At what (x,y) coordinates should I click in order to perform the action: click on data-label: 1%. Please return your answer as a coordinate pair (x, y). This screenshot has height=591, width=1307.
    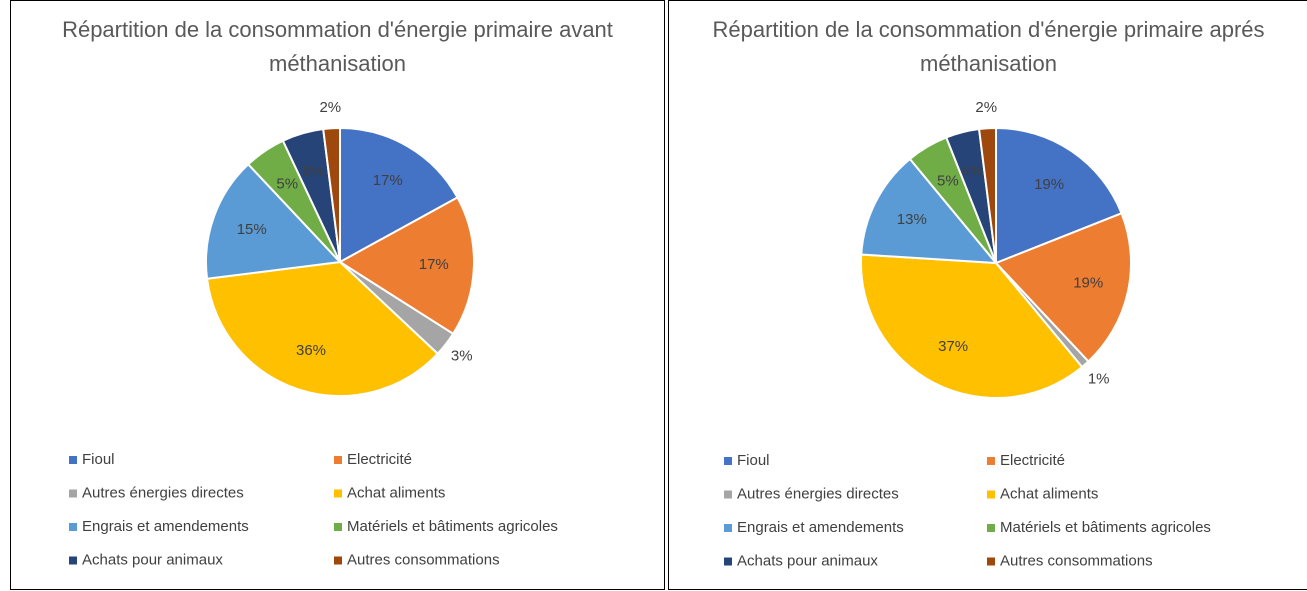
    Looking at the image, I should click on (1099, 378).